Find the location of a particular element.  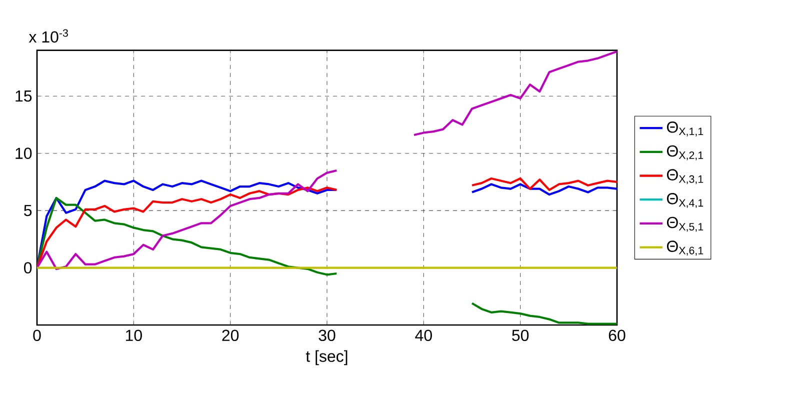

x-tick-label: 0 is located at coordinates (37, 336).